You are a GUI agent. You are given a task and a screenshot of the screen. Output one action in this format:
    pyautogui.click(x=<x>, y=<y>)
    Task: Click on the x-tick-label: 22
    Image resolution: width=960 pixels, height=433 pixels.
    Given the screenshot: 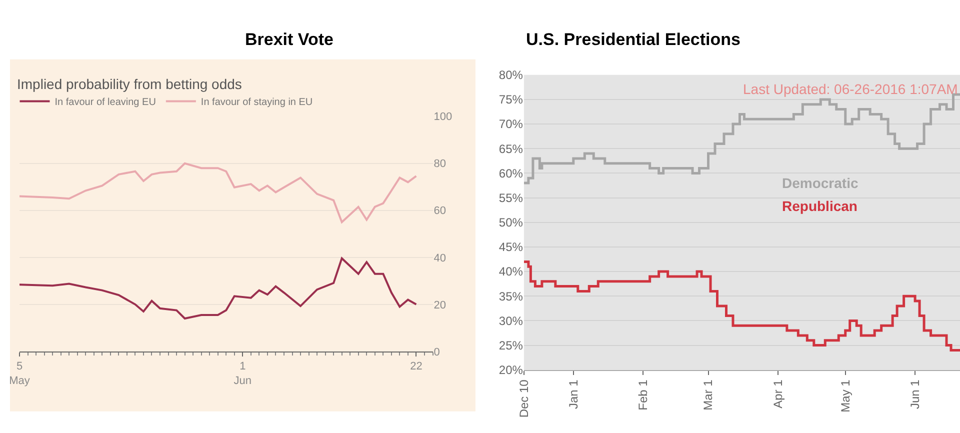 What is the action you would take?
    pyautogui.click(x=416, y=366)
    